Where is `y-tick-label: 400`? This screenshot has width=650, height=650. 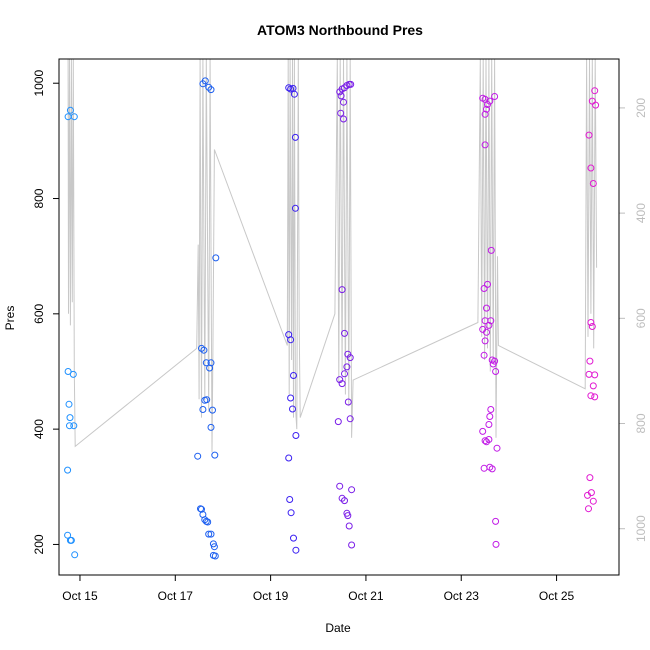 y-tick-label: 400 is located at coordinates (39, 429).